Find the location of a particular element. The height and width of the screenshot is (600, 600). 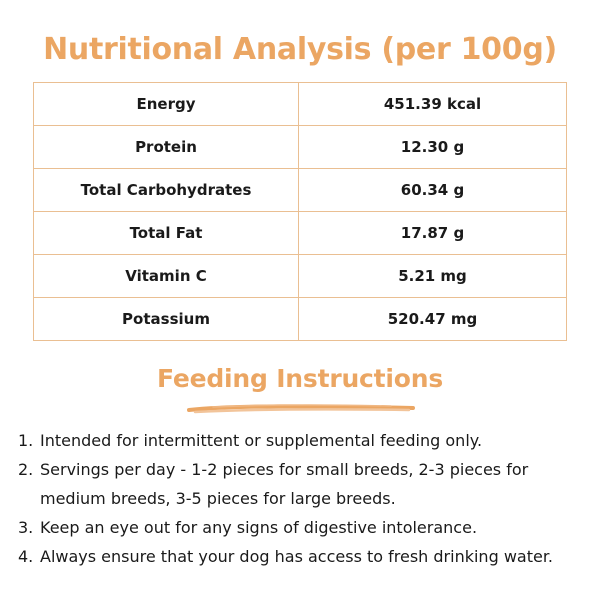

table-row: Potassium 520.47 mg is located at coordinates (300, 319).